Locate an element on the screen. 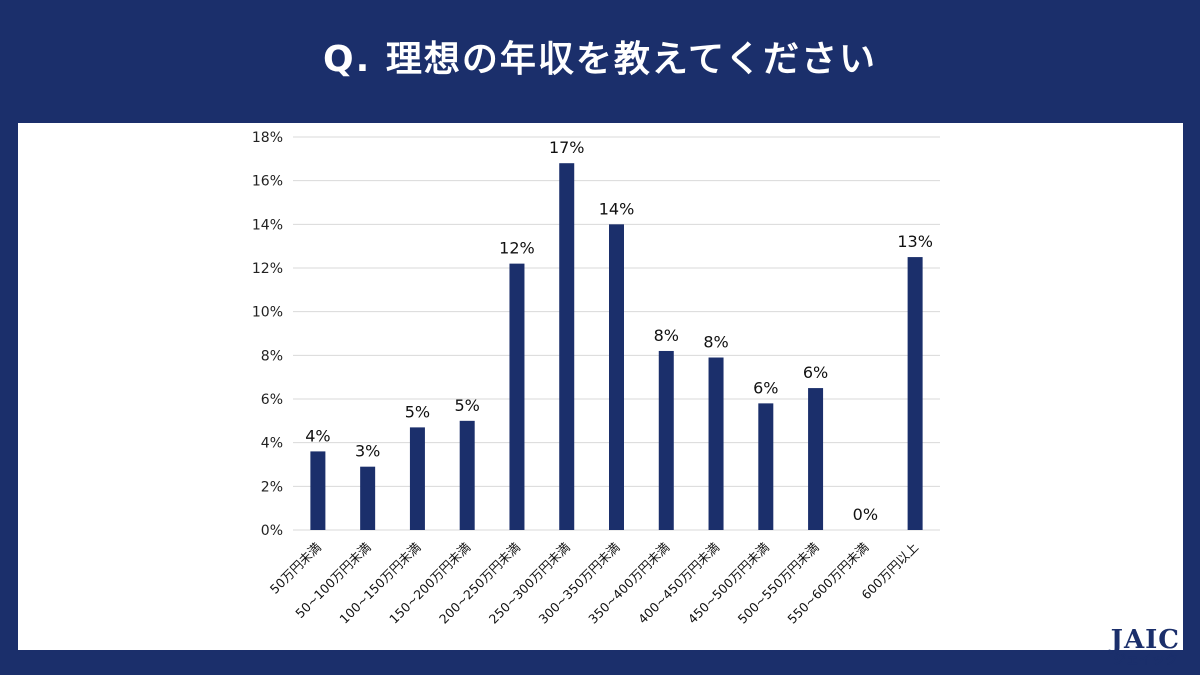 The height and width of the screenshot is (675, 1200). page-title: Q. 理想の年収を教えてください is located at coordinates (600, 59).